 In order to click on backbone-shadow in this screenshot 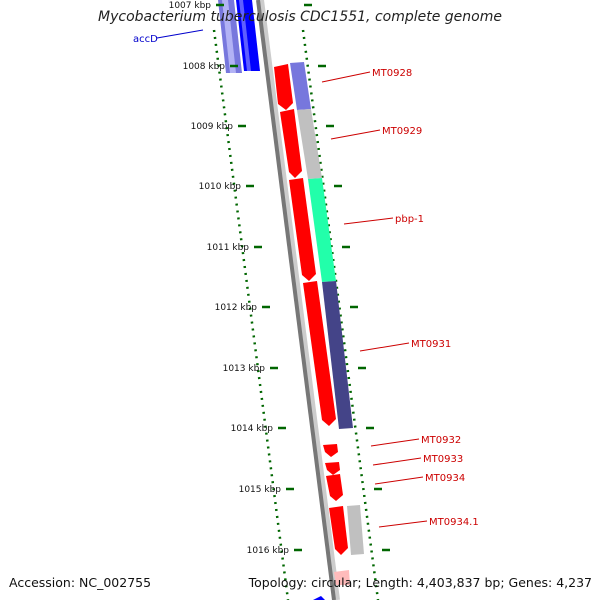, I will do `click(299, 300)`.